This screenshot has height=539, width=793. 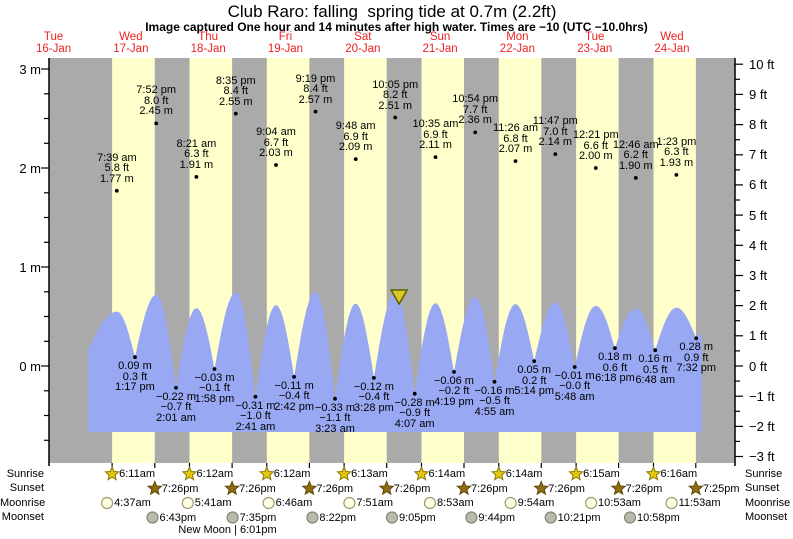 What do you see at coordinates (440, 43) in the screenshot?
I see `day-label: Sun 21-Jan` at bounding box center [440, 43].